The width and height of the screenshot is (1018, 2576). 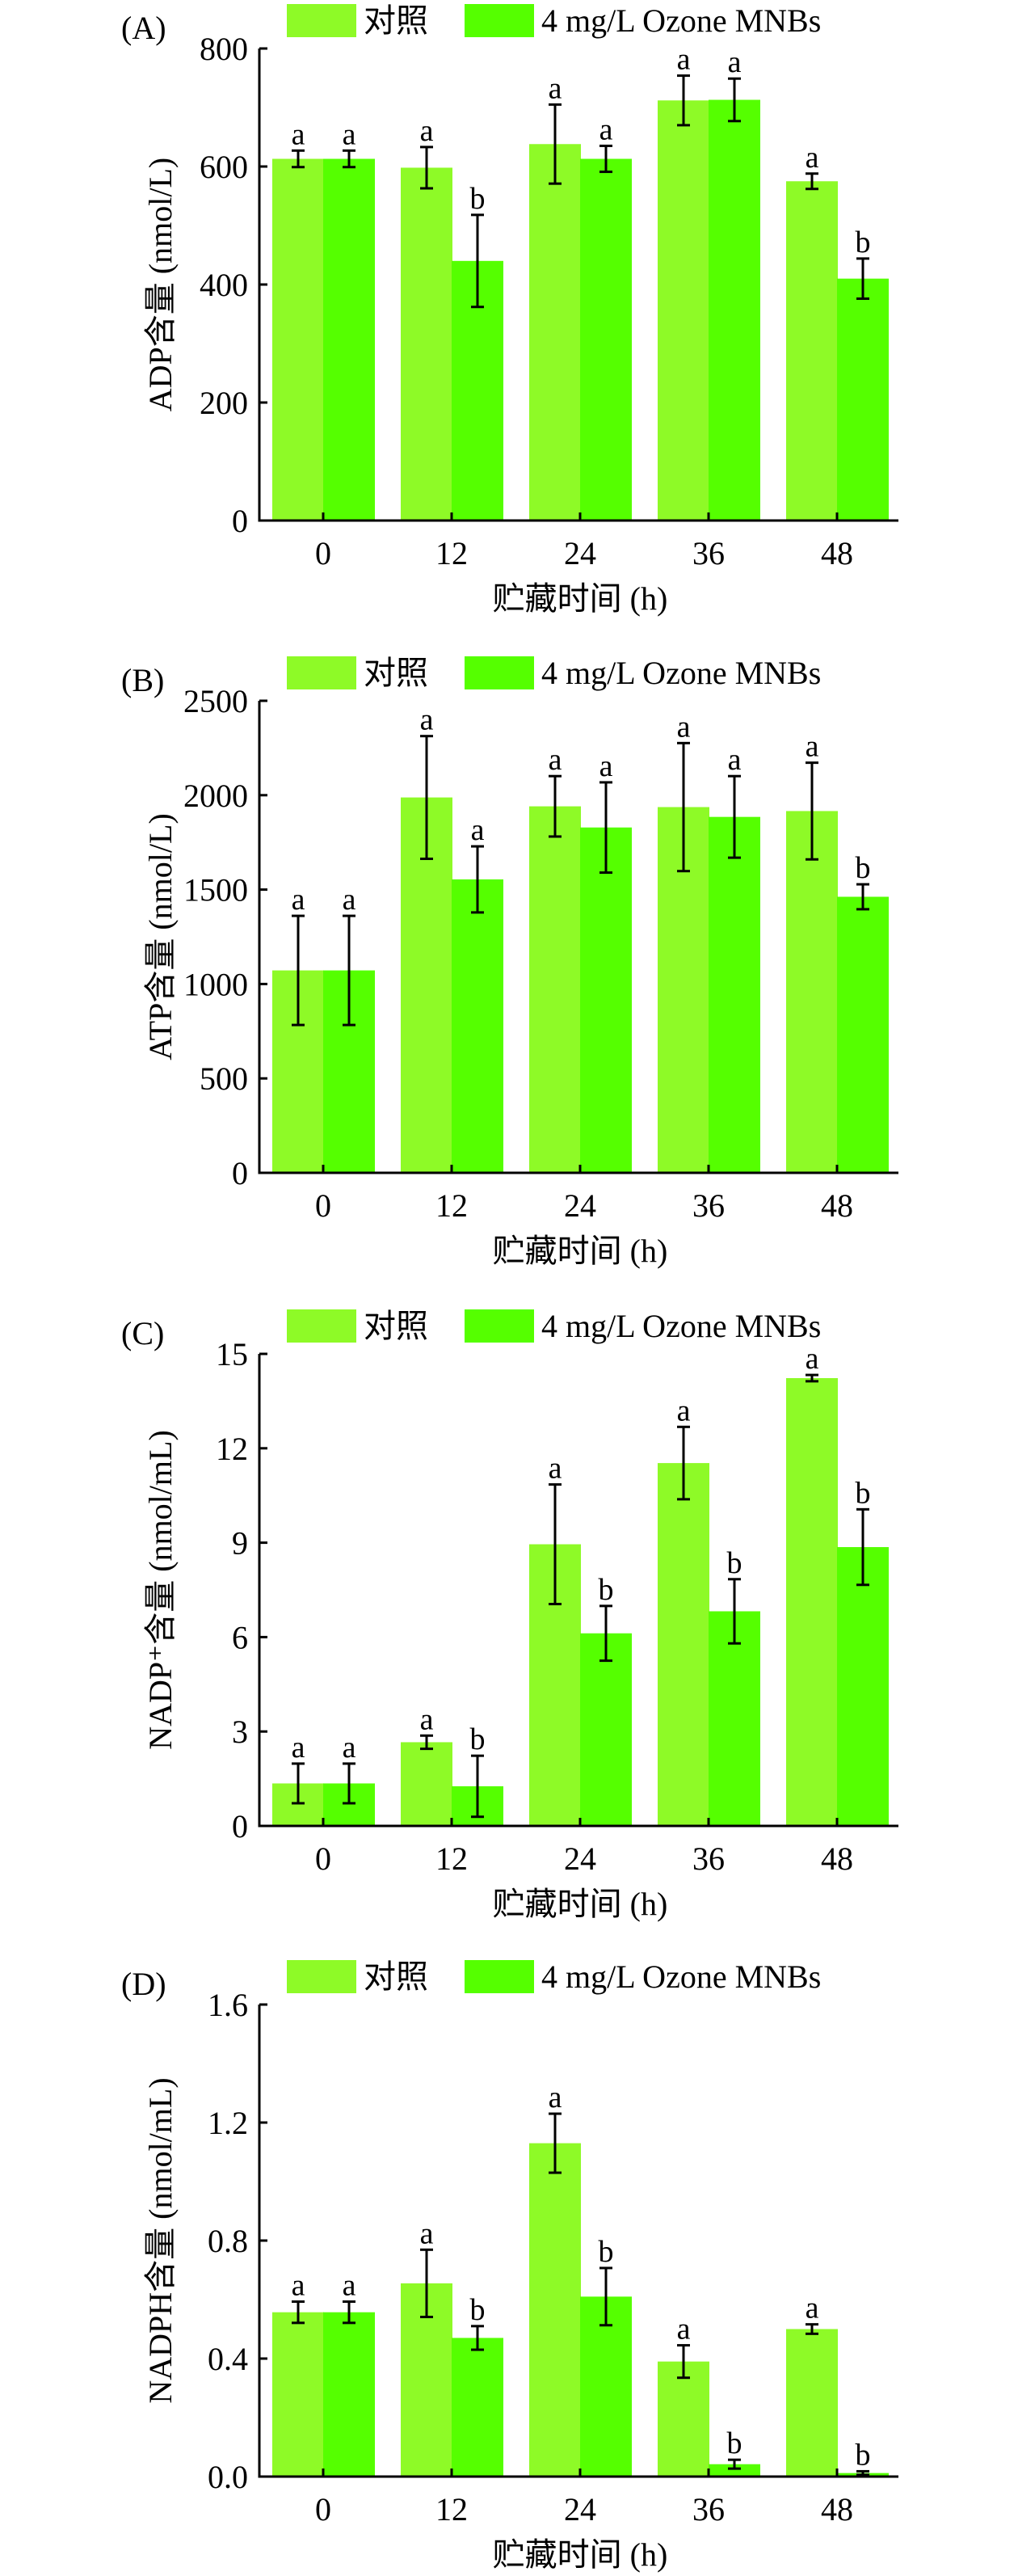 I want to click on y-tick-label: 0.4, so click(x=228, y=2359).